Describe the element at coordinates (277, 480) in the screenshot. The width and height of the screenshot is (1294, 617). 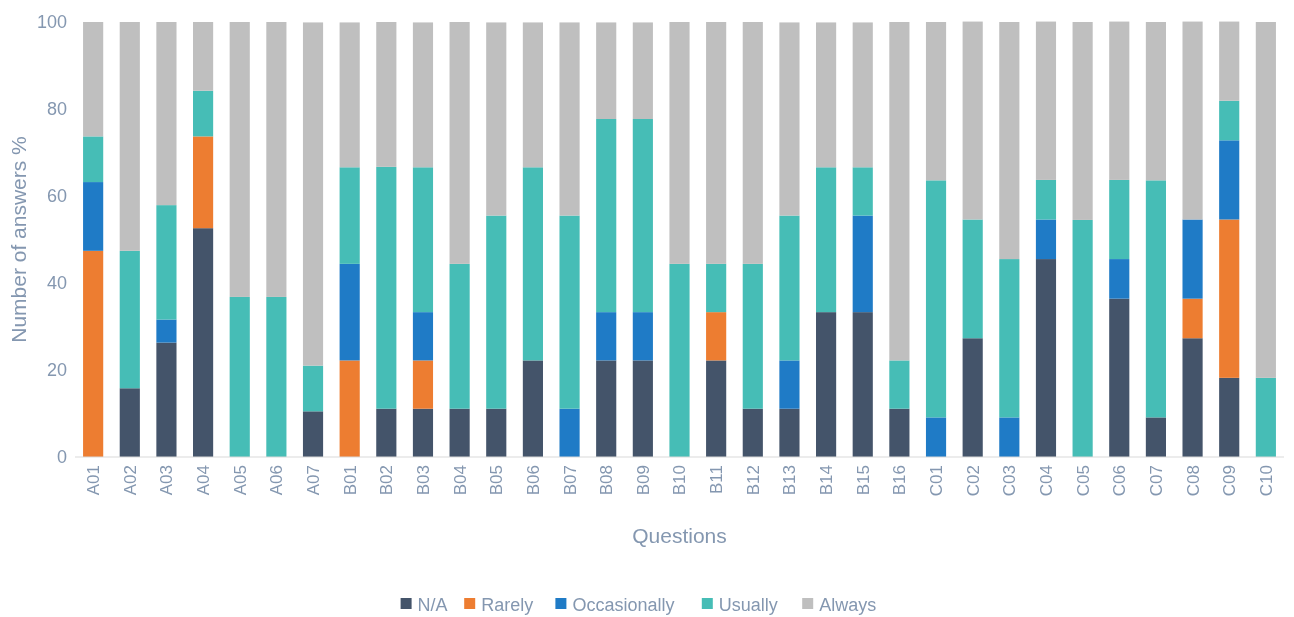
I see `x-tick-label: A06` at that location.